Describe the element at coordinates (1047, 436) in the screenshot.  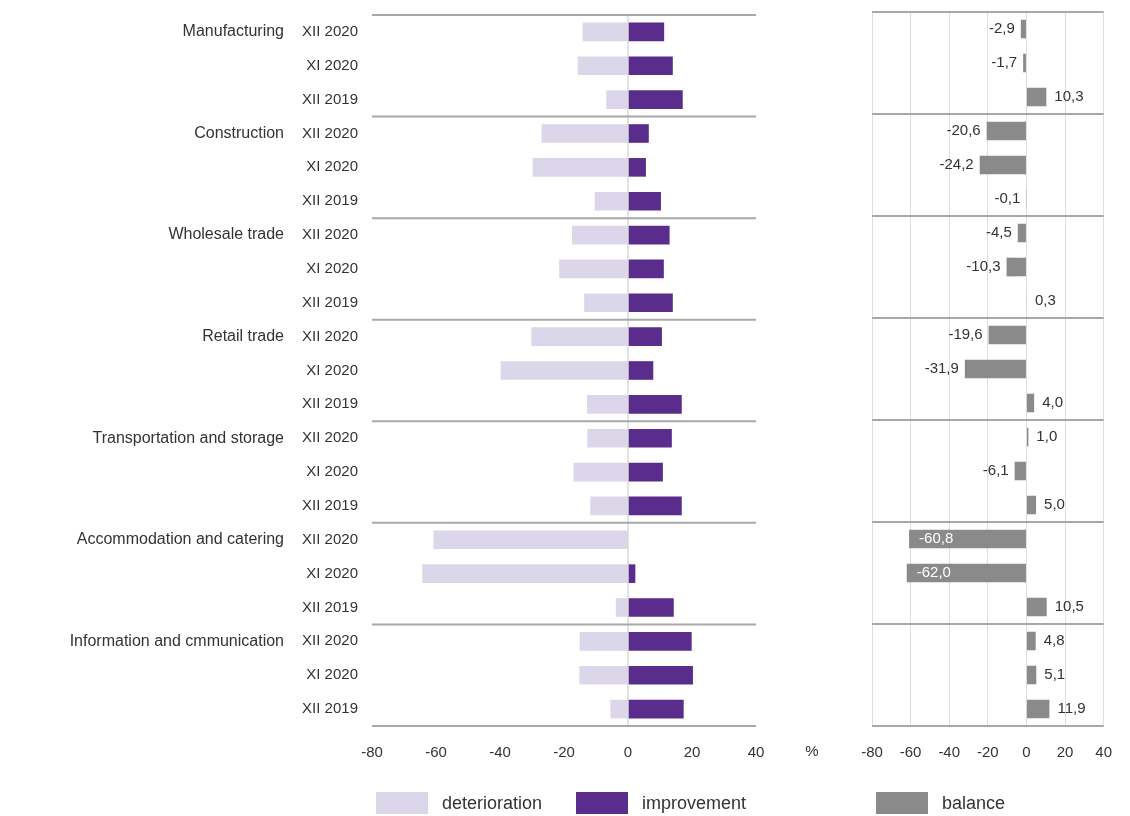
I see `data-label: 1,0` at that location.